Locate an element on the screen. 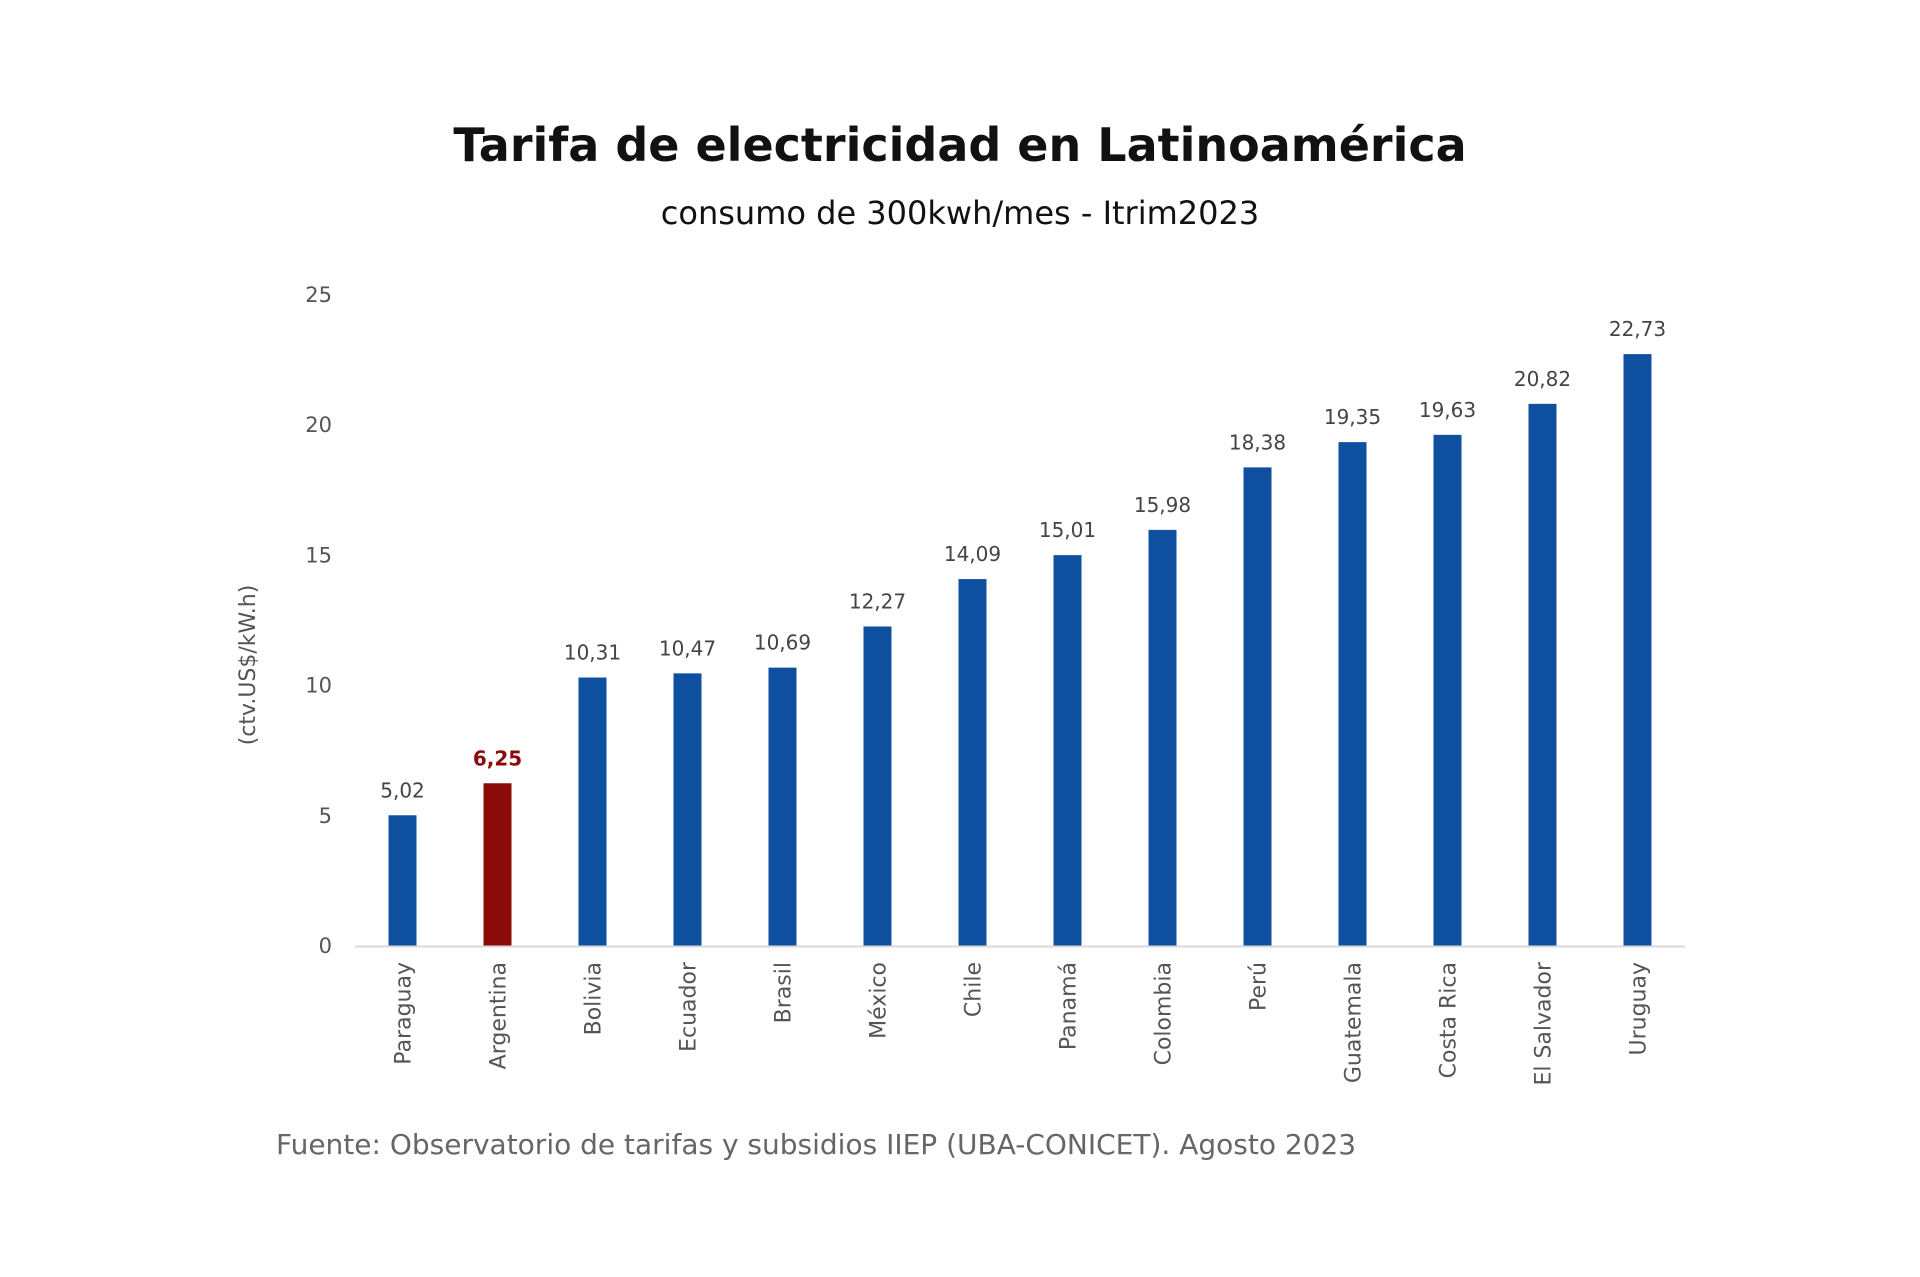  category-label: Perú is located at coordinates (1259, 986).